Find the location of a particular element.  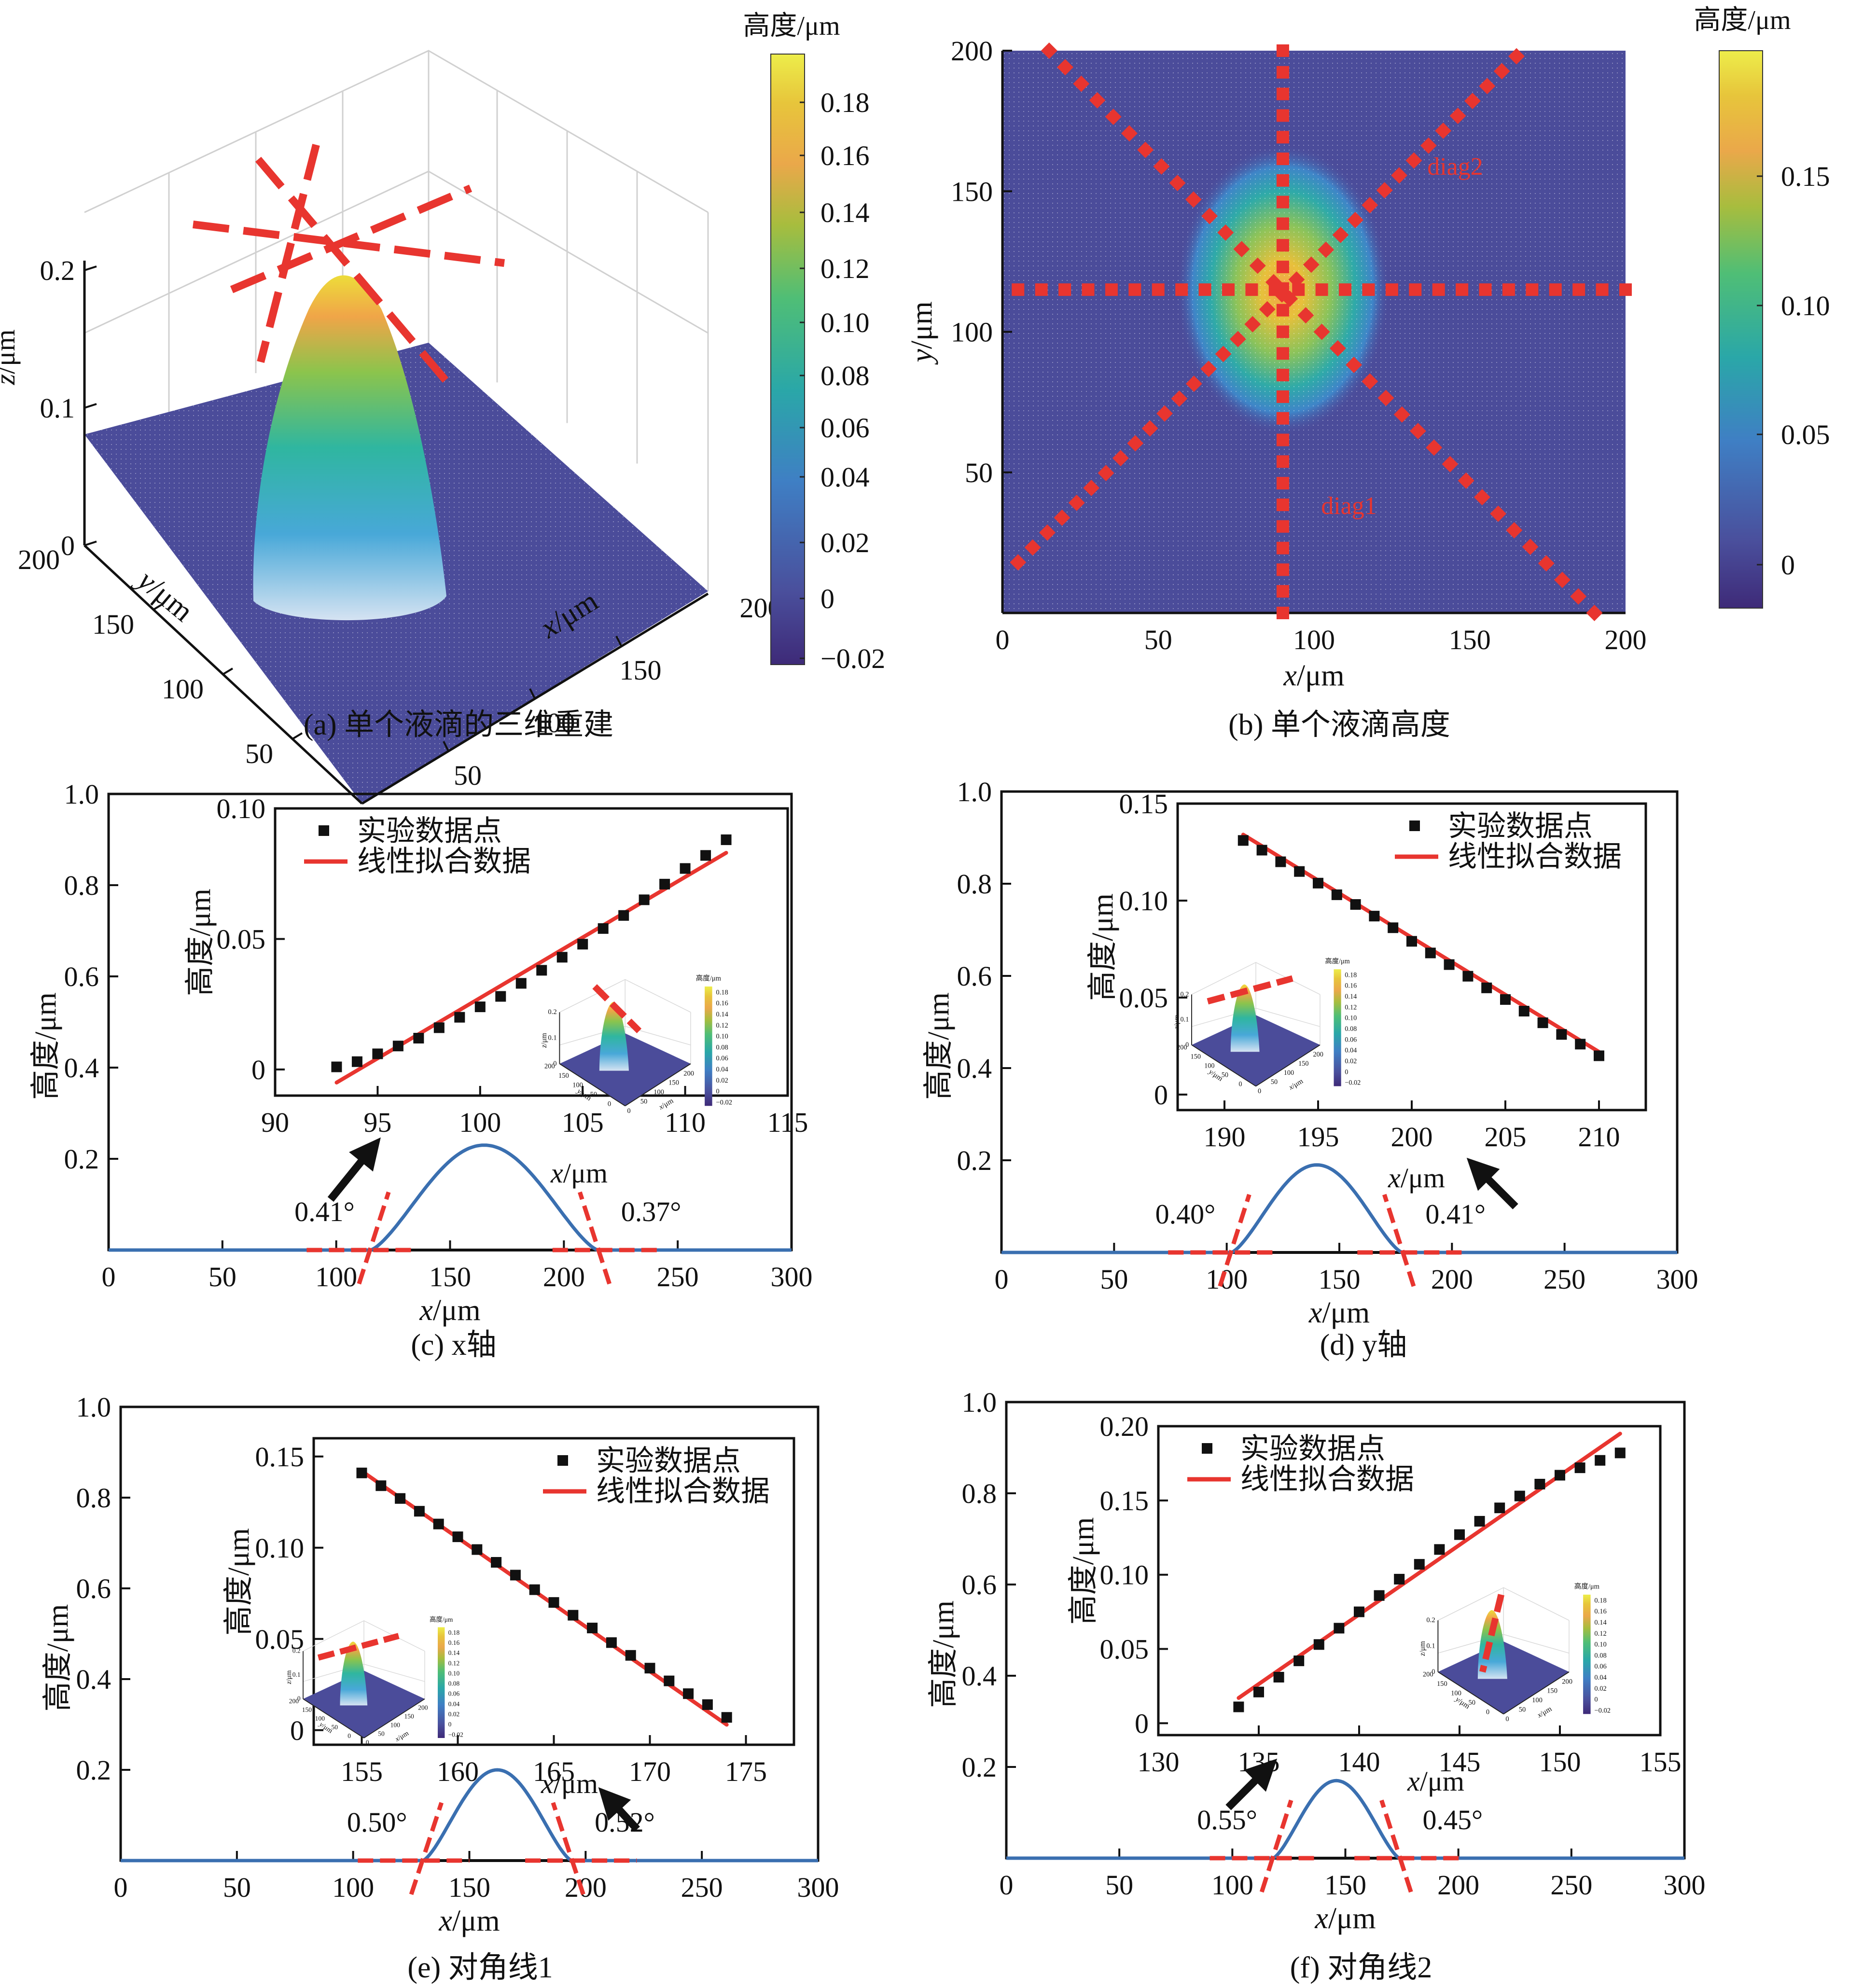

y-tick-label: 1.0 is located at coordinates (980, 1402).